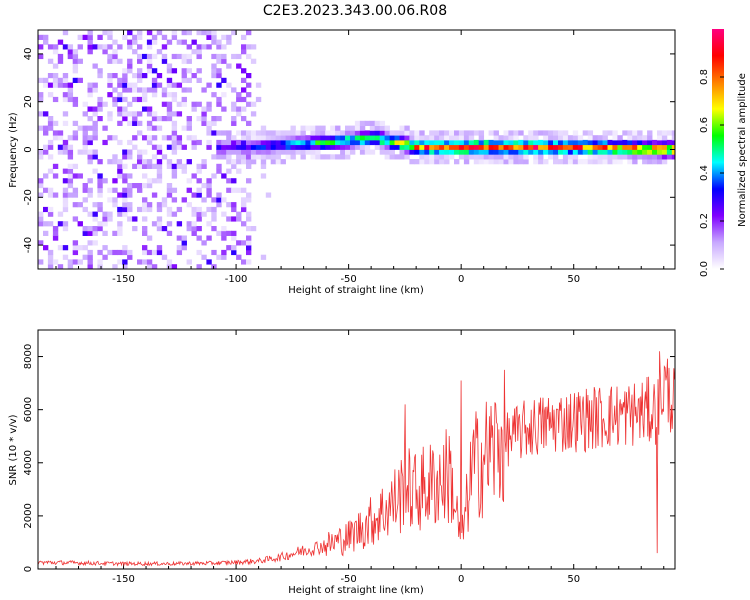 The height and width of the screenshot is (600, 750). What do you see at coordinates (28, 197) in the screenshot?
I see `y-tick-label: -20` at bounding box center [28, 197].